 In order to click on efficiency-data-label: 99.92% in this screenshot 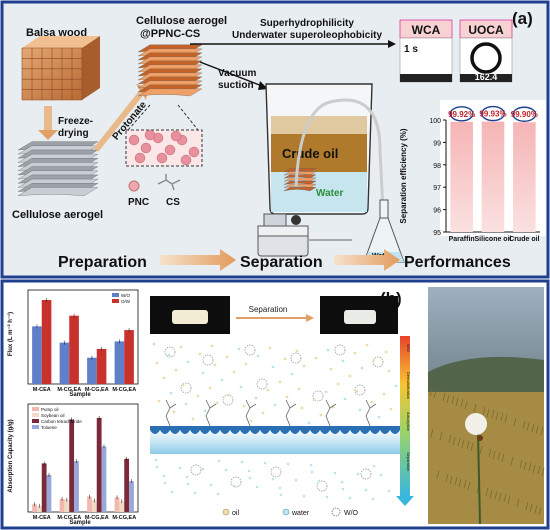, I will do `click(461, 114)`.